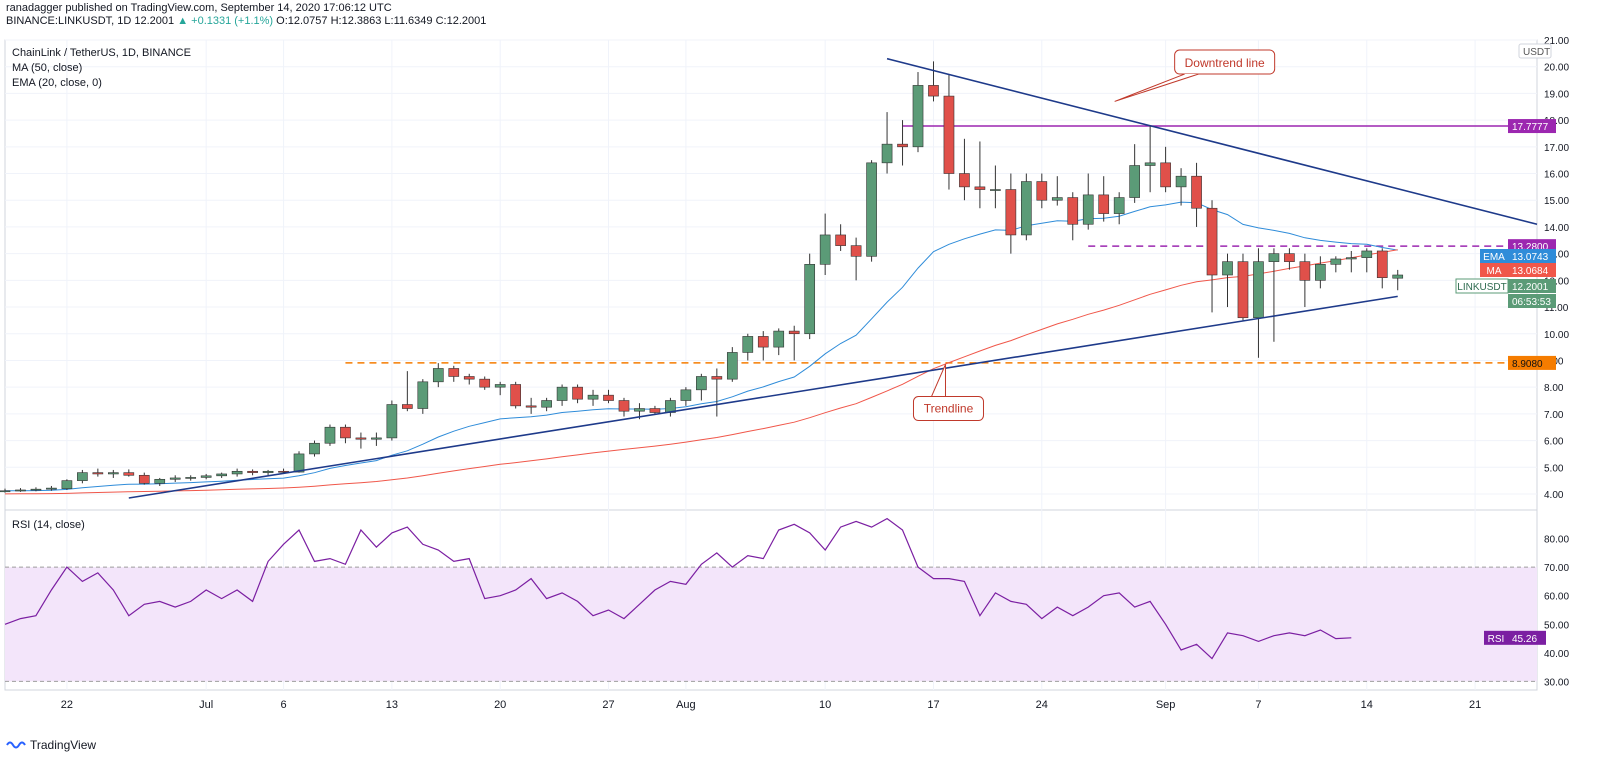 The height and width of the screenshot is (763, 1600). Describe the element at coordinates (1556, 625) in the screenshot. I see `rsi-tick-label: 50.00` at that location.